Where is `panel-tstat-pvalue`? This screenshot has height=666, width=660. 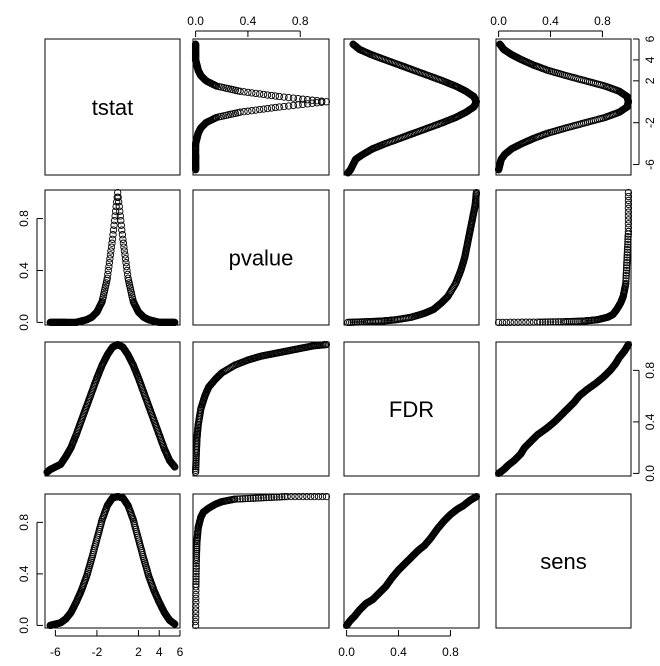
panel-tstat-pvalue is located at coordinates (261, 107).